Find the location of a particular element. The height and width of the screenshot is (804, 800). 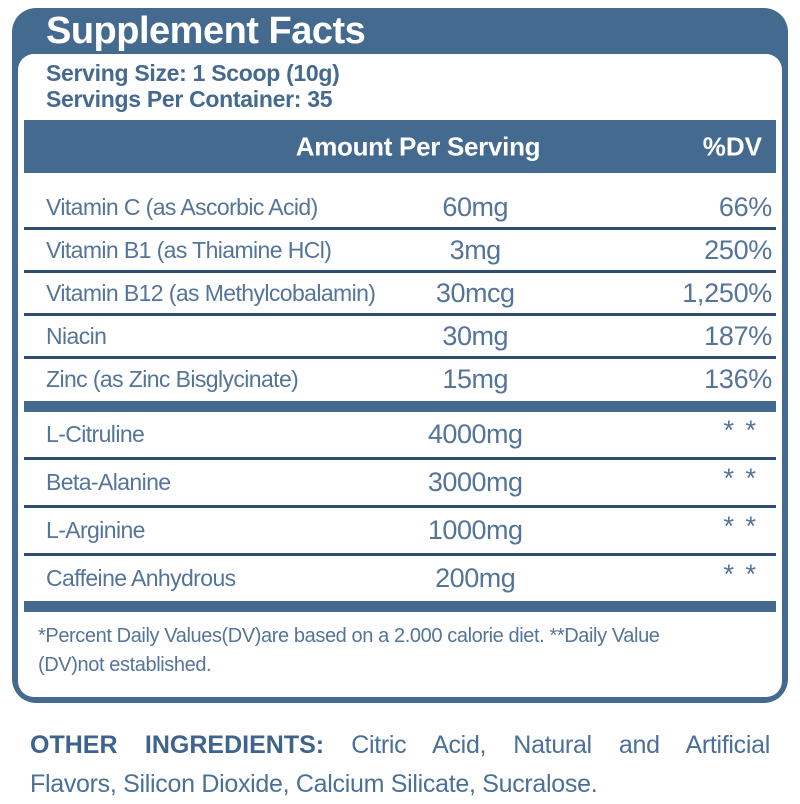

ingredient-name: L-Citruline is located at coordinates (95, 434).